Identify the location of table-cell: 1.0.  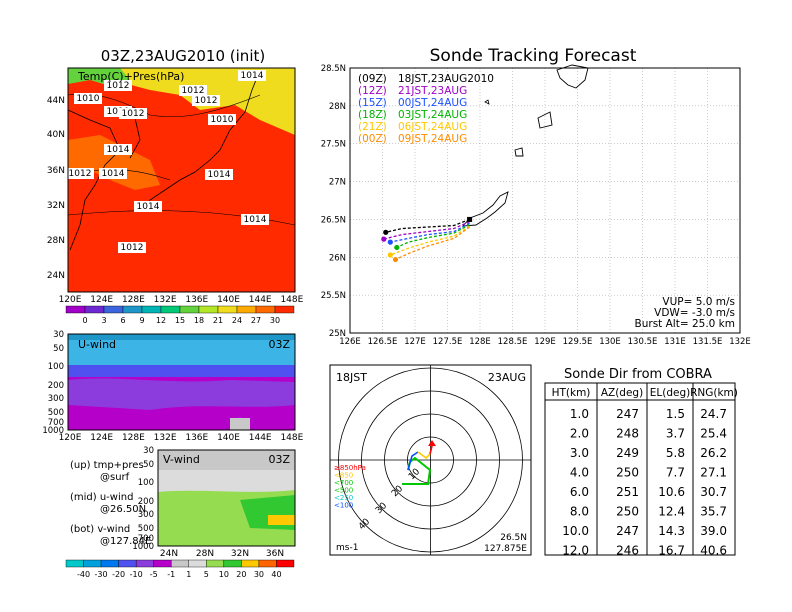
(579, 414).